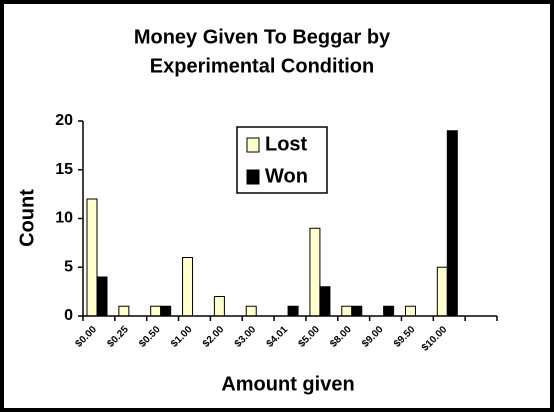 The width and height of the screenshot is (554, 412). What do you see at coordinates (64, 120) in the screenshot?
I see `y-tick-label: 20` at bounding box center [64, 120].